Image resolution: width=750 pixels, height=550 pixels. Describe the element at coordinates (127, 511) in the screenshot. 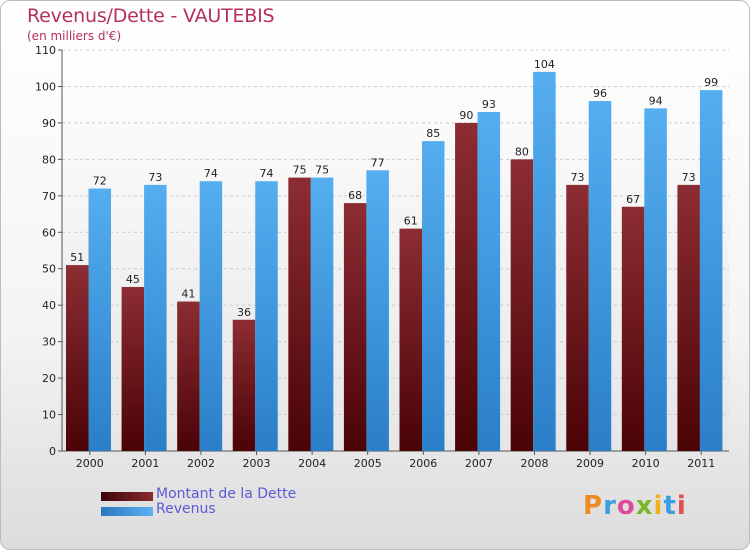

I see `legend-swatch-revenus` at that location.